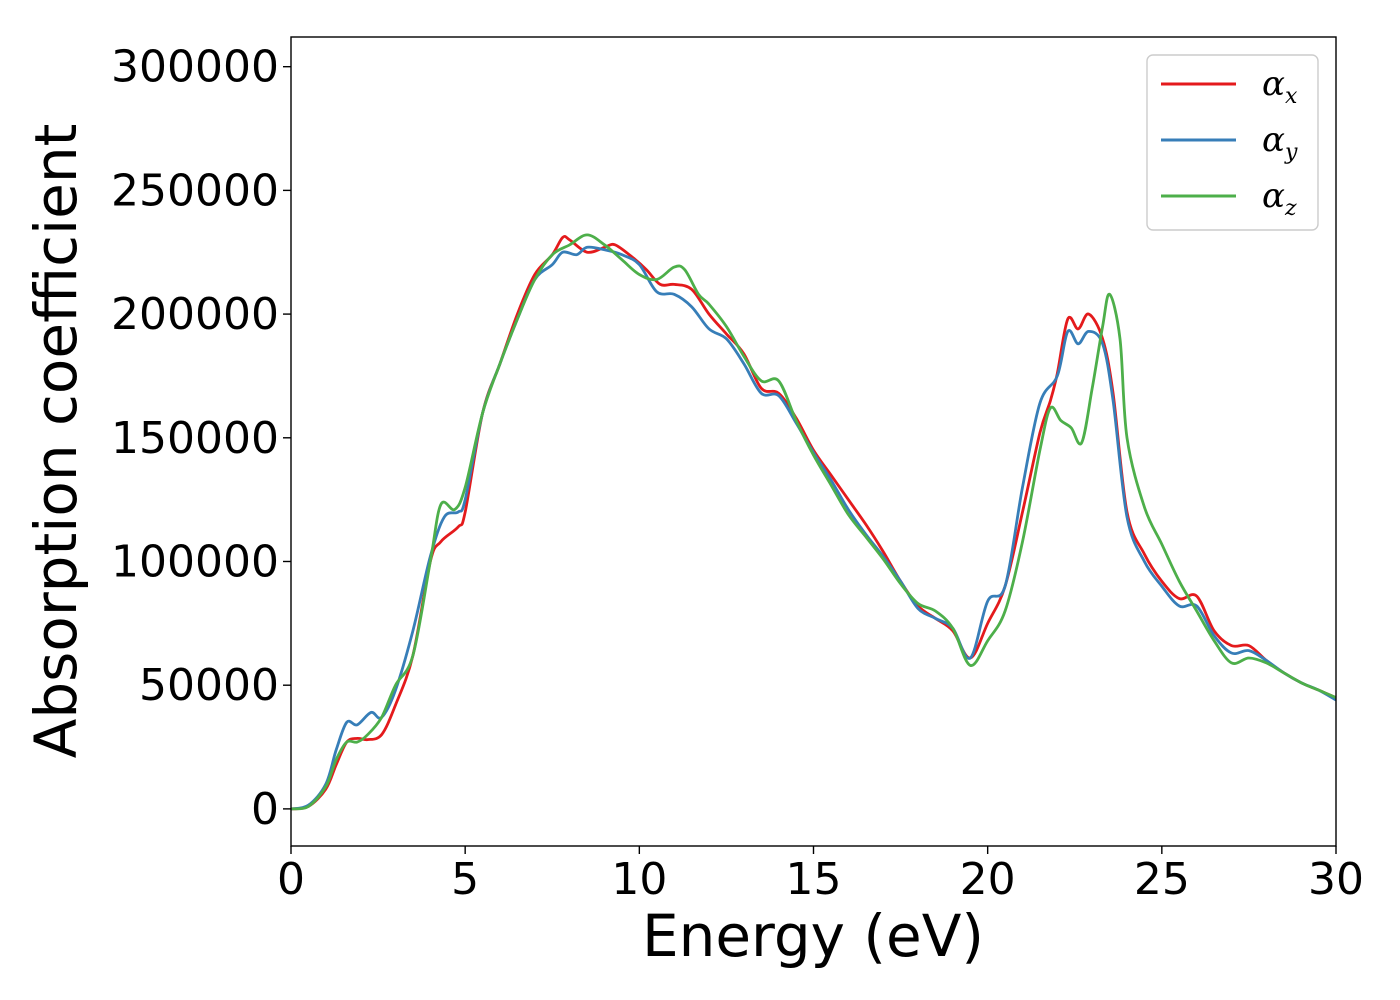 This screenshot has height=1000, width=1400. Describe the element at coordinates (1280, 86) in the screenshot. I see `legend-label-x: αx` at that location.